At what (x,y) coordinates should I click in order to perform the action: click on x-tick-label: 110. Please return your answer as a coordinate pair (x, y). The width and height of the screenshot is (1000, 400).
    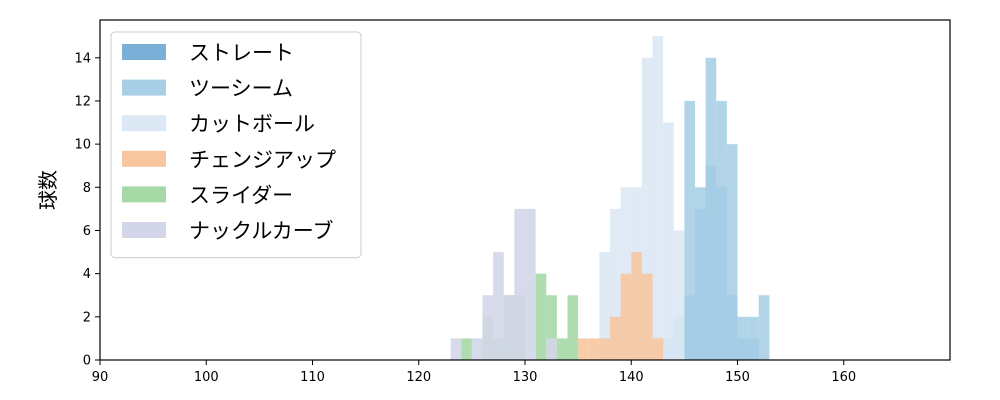
    Looking at the image, I should click on (312, 377).